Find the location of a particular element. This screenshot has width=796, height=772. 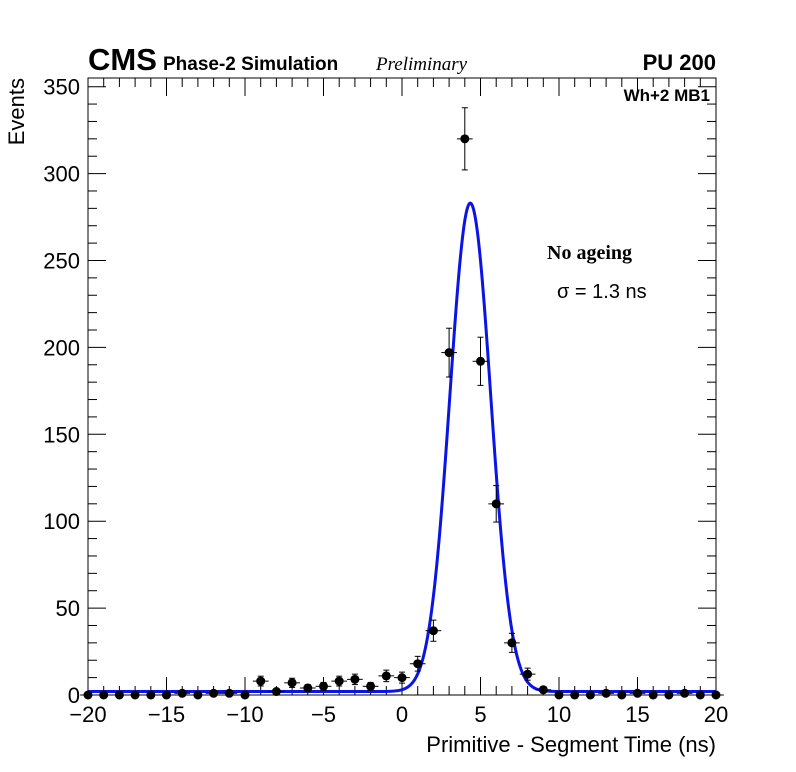

x-tick-label: 20 is located at coordinates (716, 714).